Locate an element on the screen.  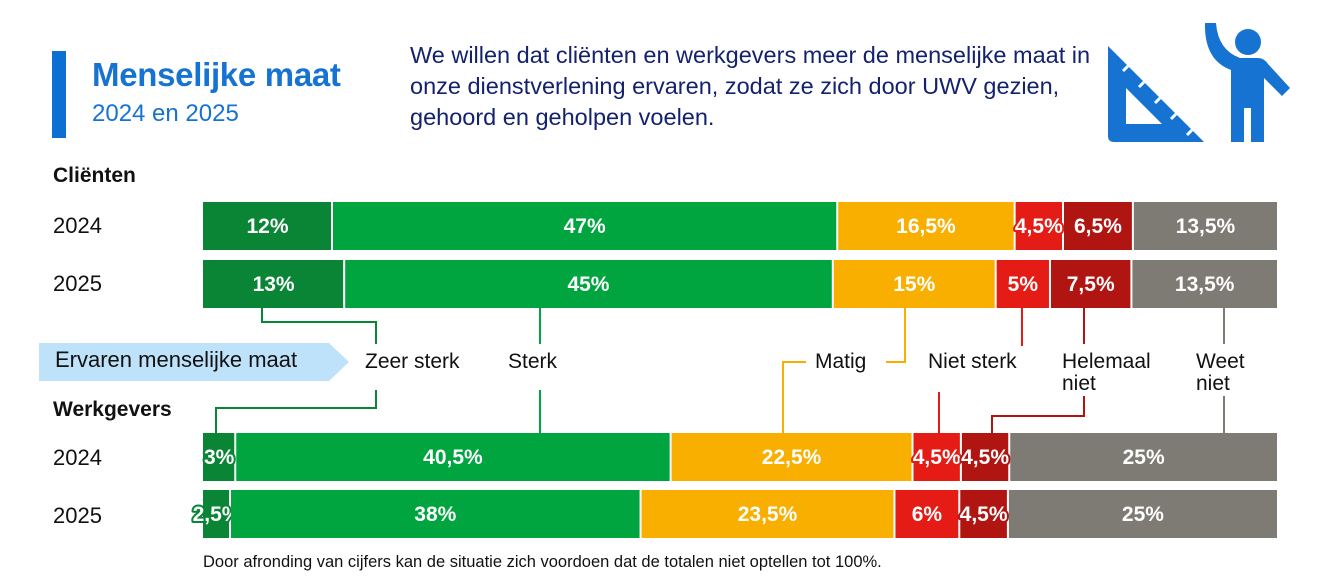
category-label-weet-niet: Weet niet is located at coordinates (1220, 372).